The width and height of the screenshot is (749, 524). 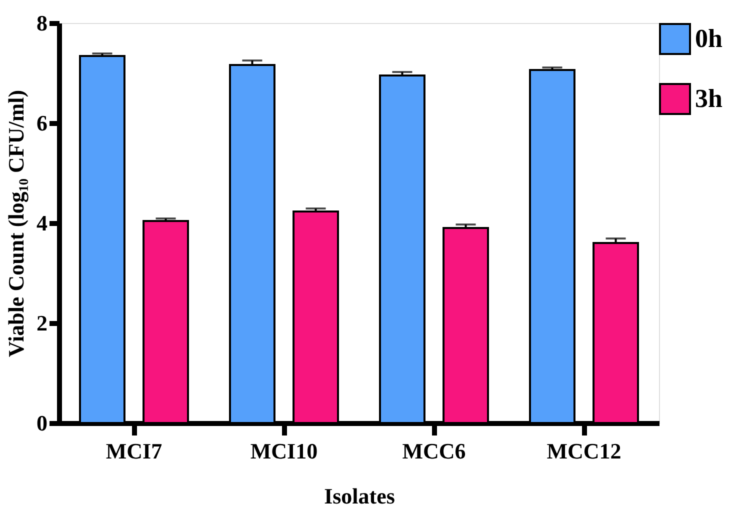 What do you see at coordinates (42, 423) in the screenshot?
I see `y-tick-label: 0` at bounding box center [42, 423].